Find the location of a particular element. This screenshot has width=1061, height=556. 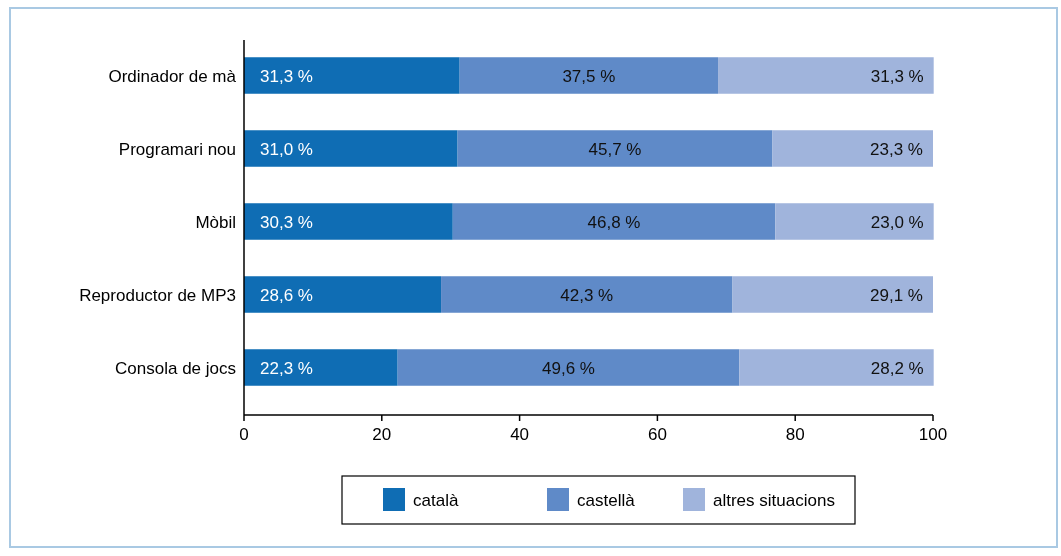

y-tick-label: Programari nou is located at coordinates (177, 149).